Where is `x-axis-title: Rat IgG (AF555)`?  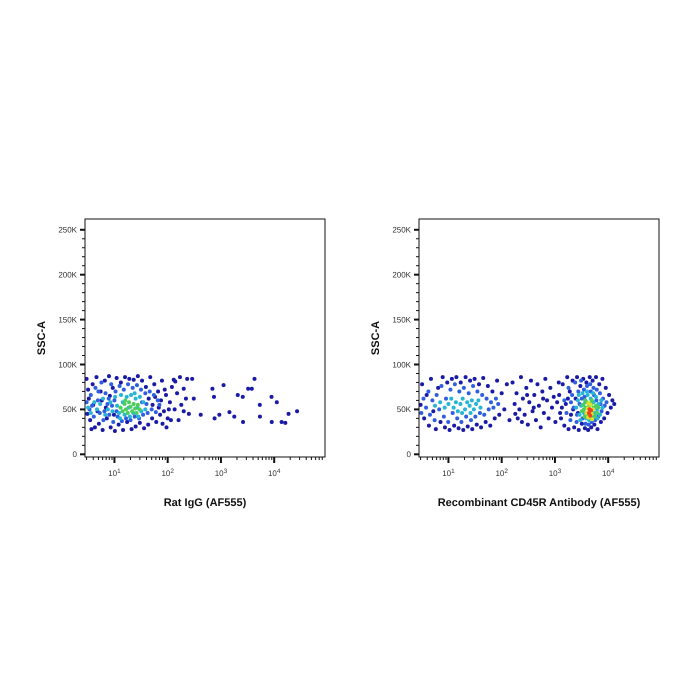
x-axis-title: Rat IgG (AF555) is located at coordinates (205, 503).